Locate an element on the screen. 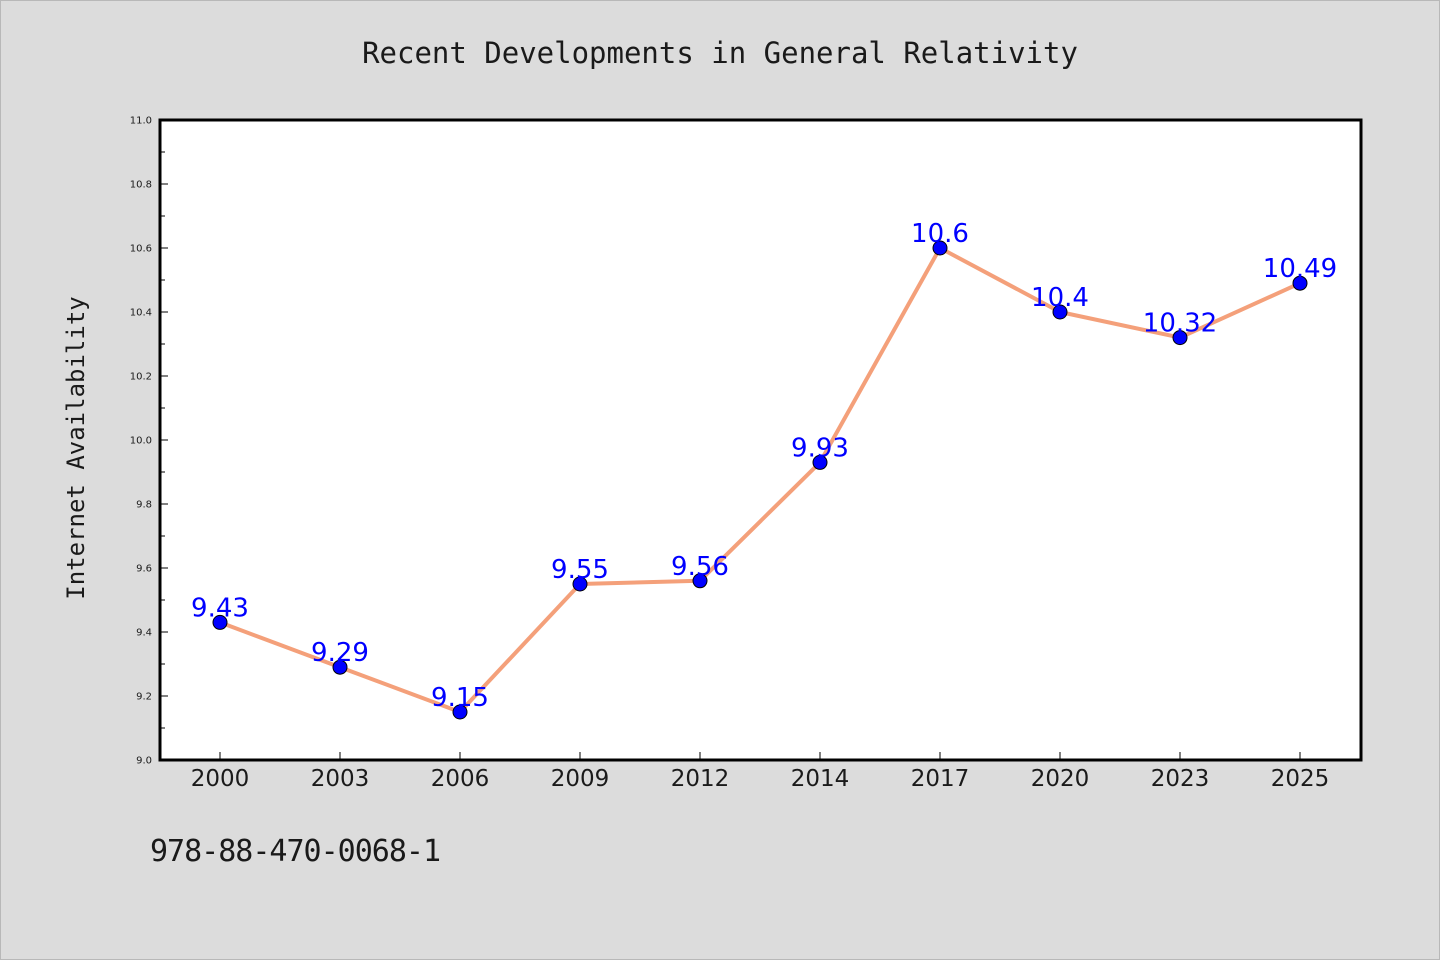 Image resolution: width=1440 pixels, height=960 pixels. data-label: 9.15 is located at coordinates (460, 698).